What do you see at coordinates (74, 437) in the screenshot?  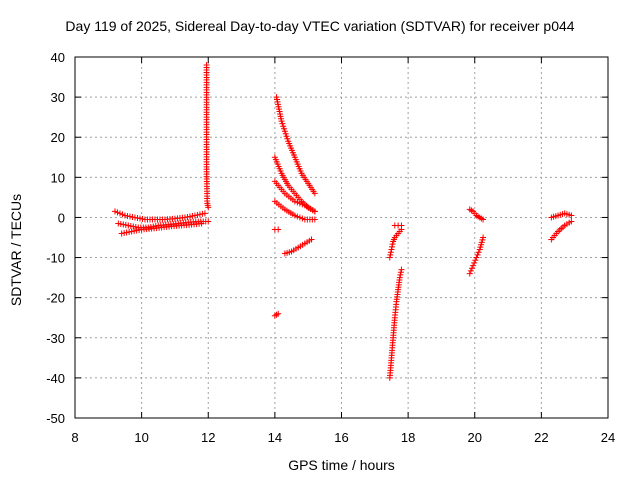 I see `x-tick-label: 8` at bounding box center [74, 437].